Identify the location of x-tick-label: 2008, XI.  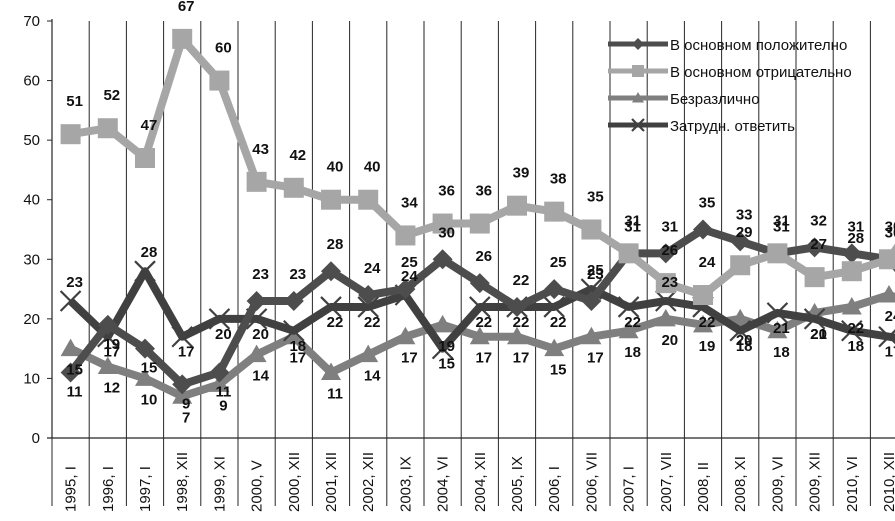
(740, 484).